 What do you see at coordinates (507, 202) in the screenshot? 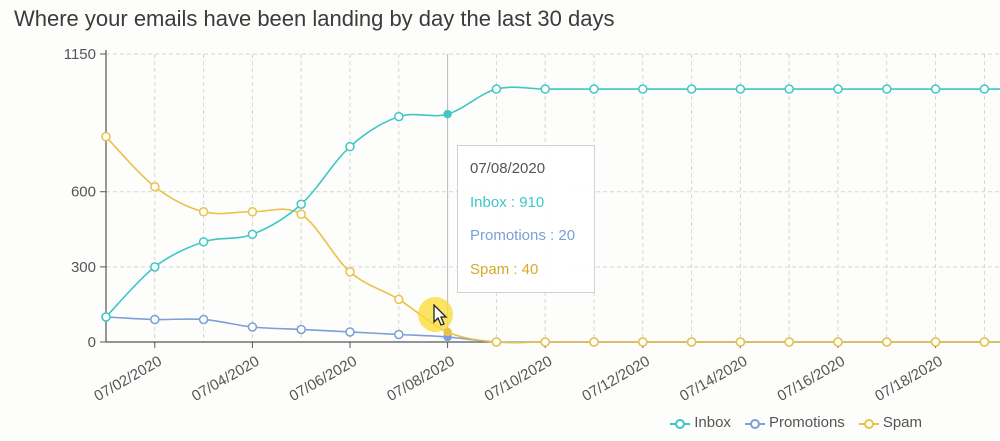
I see `tooltip-inbox: Inbox : 910` at bounding box center [507, 202].